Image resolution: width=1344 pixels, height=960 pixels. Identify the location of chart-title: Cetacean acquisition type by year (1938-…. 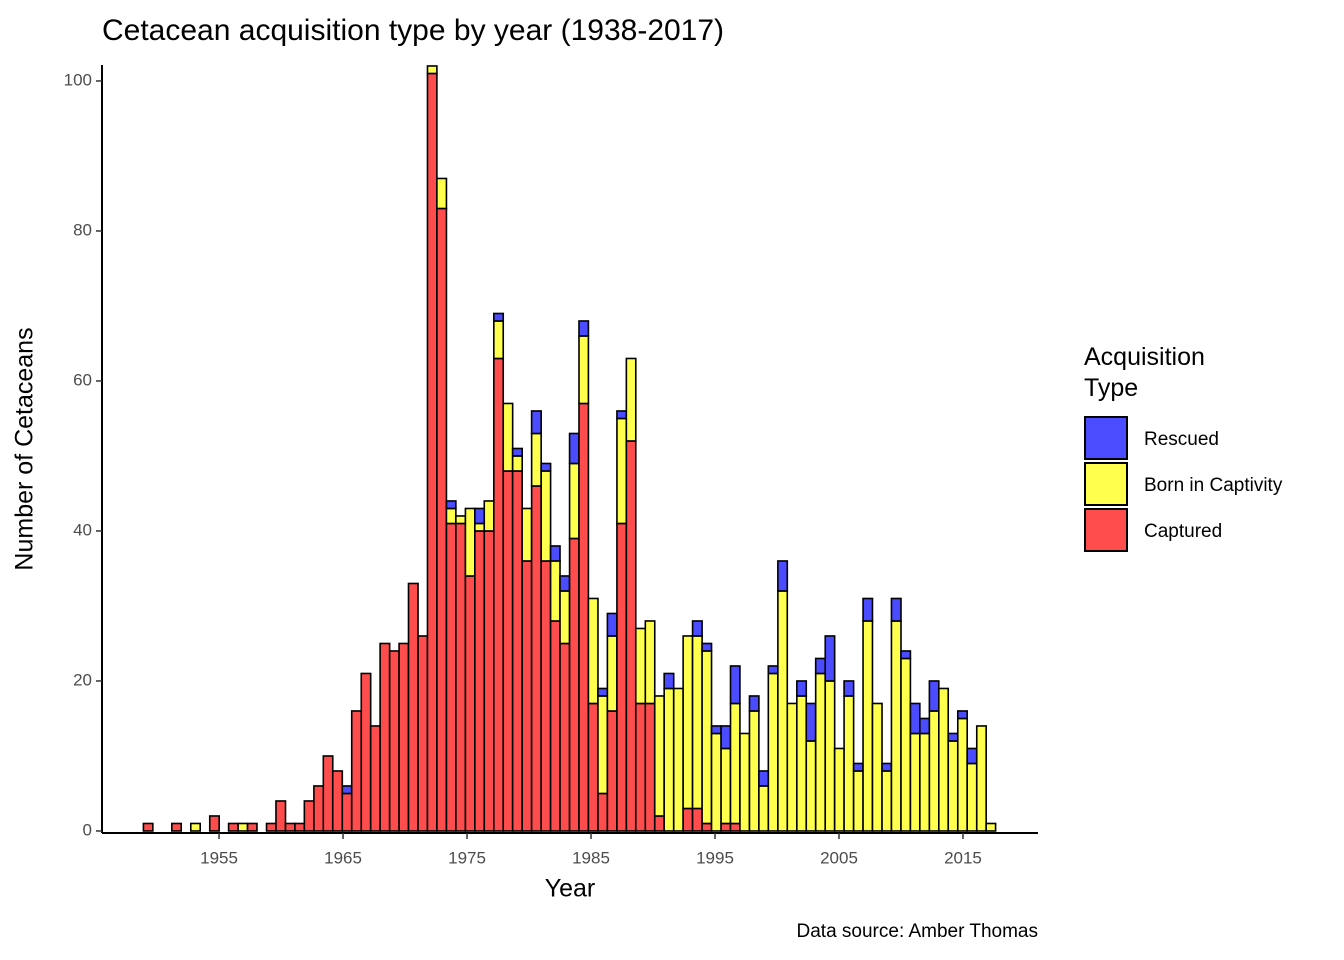
(413, 30).